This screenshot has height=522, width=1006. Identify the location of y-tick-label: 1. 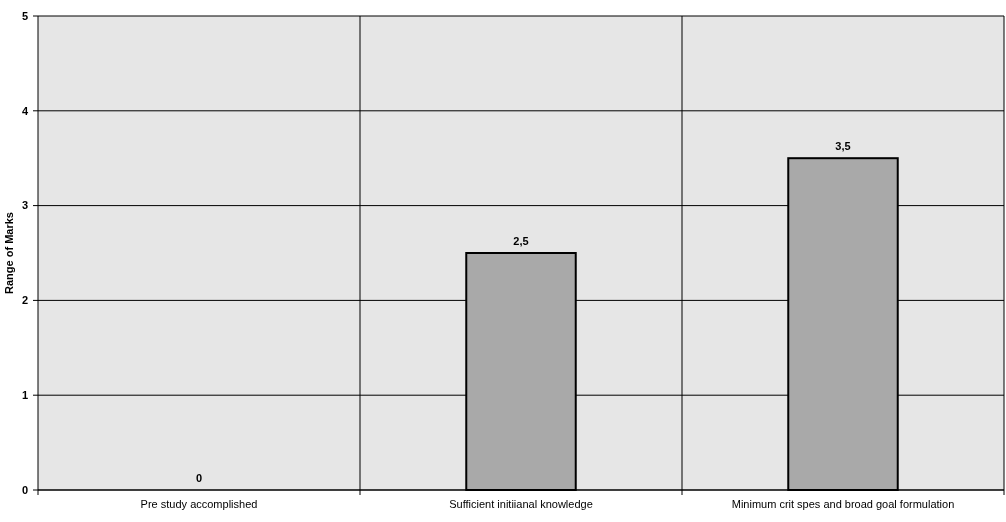
(24, 395).